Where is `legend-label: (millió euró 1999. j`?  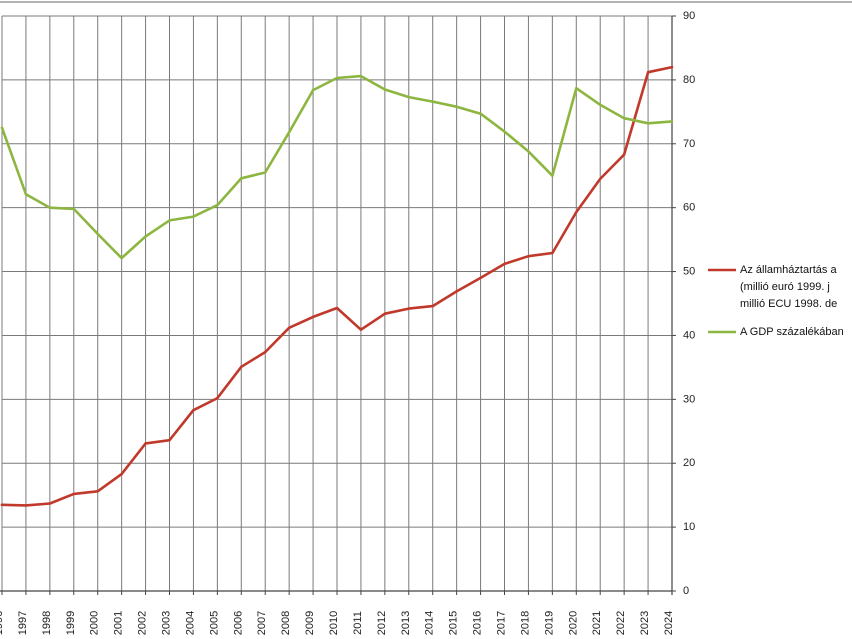 legend-label: (millió euró 1999. j is located at coordinates (785, 287).